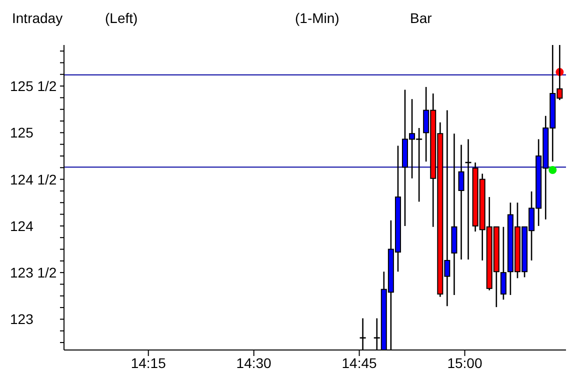  Describe the element at coordinates (22, 319) in the screenshot. I see `y-tick-label: 123` at that location.